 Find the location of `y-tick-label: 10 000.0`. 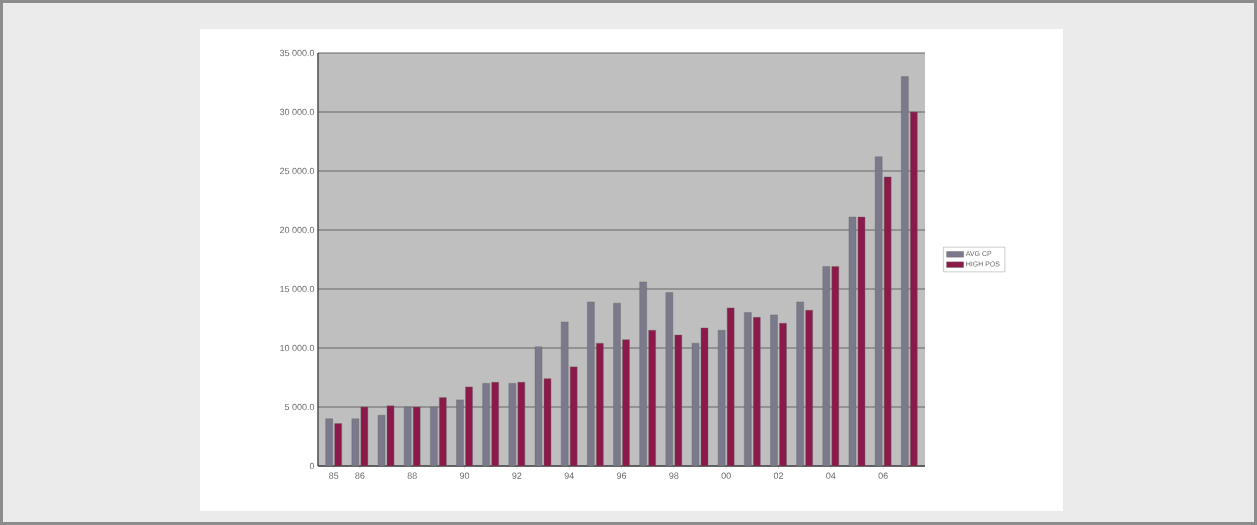

y-tick-label: 10 000.0 is located at coordinates (297, 348).